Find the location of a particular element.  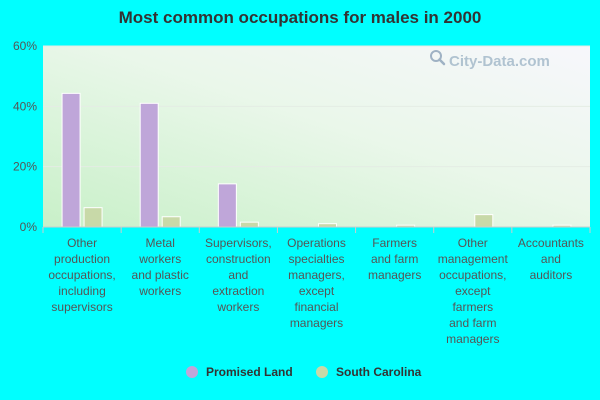

magnifier-icon is located at coordinates (438, 58).